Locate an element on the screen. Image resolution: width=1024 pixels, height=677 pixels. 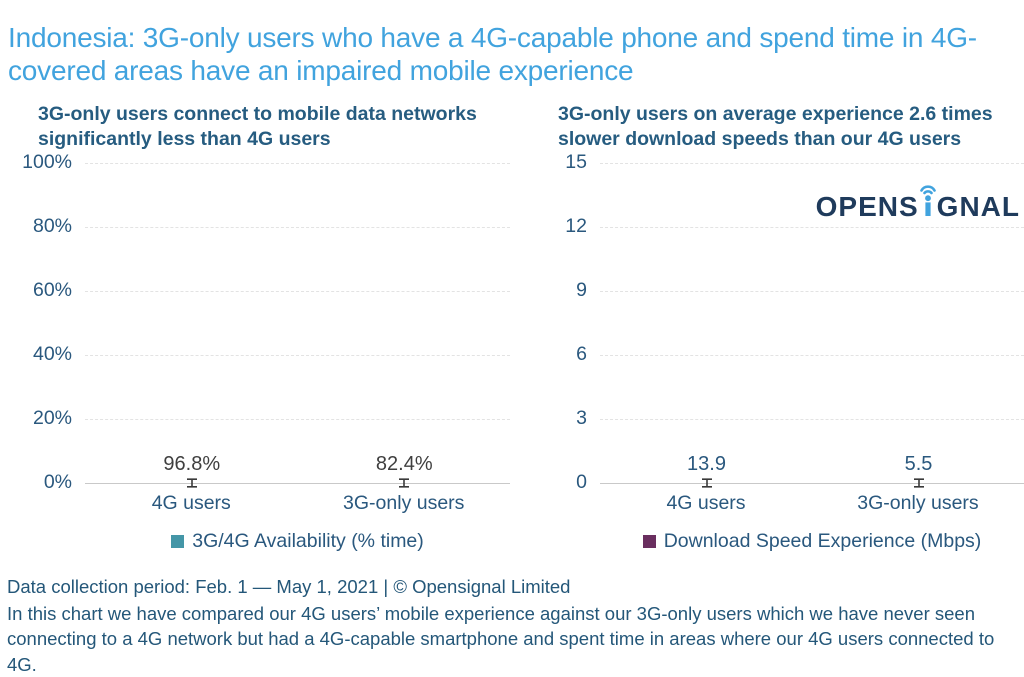
logo-text-after: GNAL is located at coordinates (978, 206).